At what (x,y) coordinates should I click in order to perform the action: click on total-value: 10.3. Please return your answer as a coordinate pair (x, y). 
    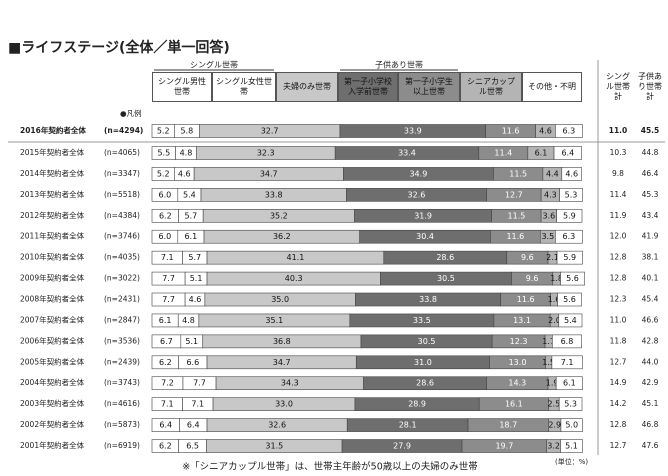
    Looking at the image, I should click on (618, 152).